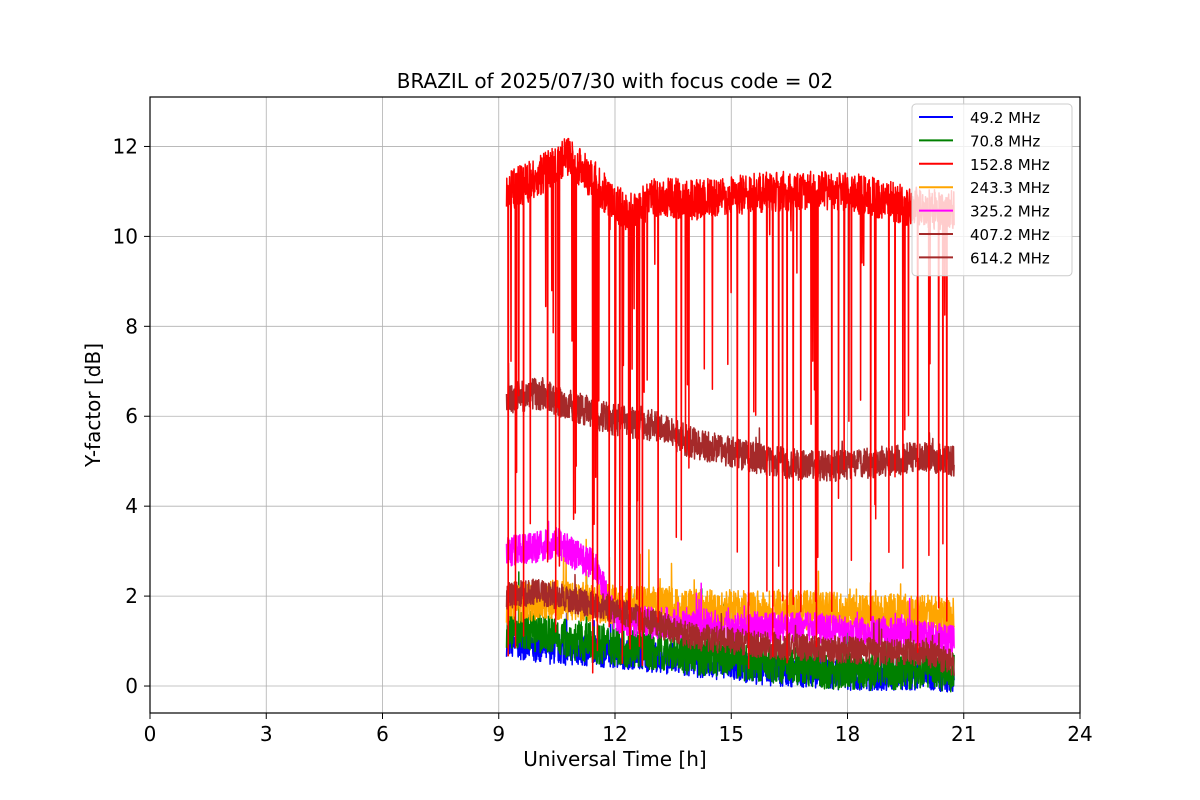 The image size is (1200, 800). I want to click on y-axis-label: Y-factor [dB], so click(93, 405).